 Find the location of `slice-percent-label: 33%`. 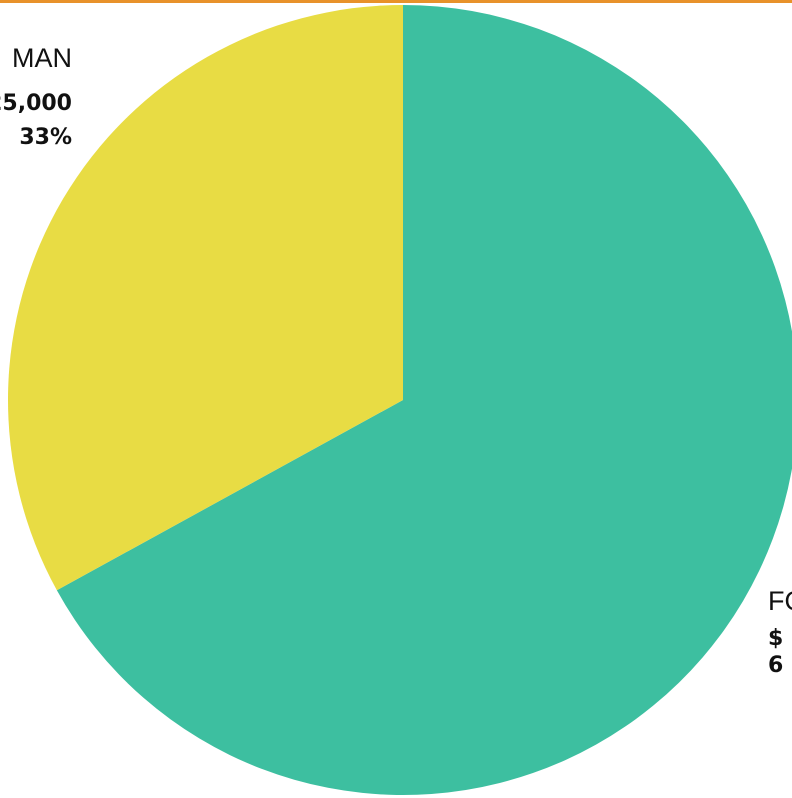

slice-percent-label: 33% is located at coordinates (45, 137).